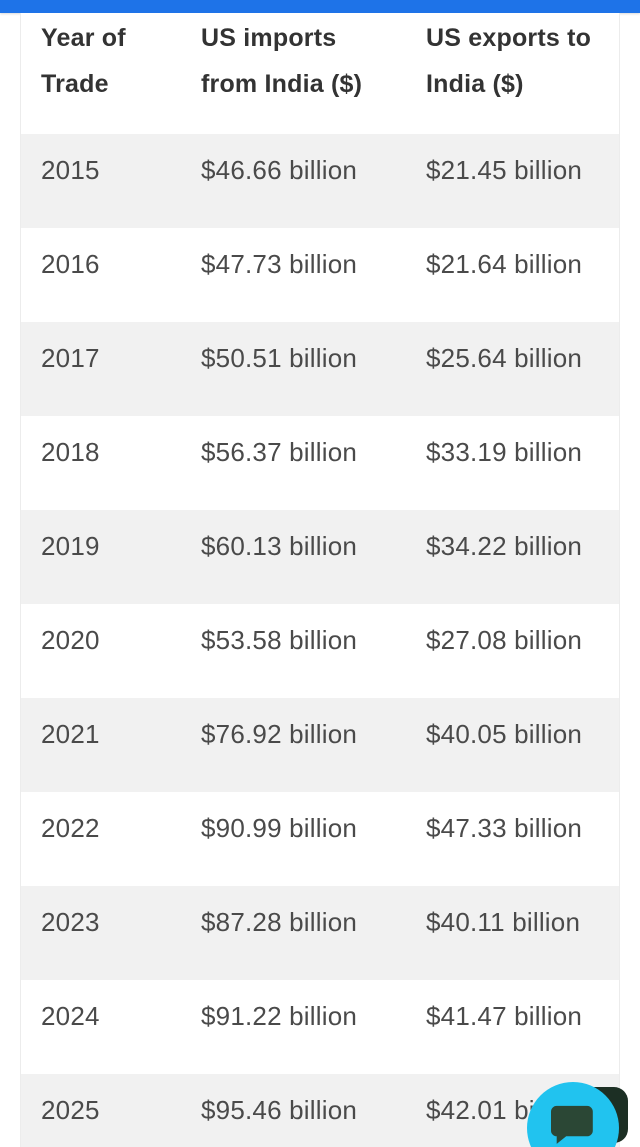  Describe the element at coordinates (282, 61) in the screenshot. I see `header-us-imports: US imports from India ($)` at that location.